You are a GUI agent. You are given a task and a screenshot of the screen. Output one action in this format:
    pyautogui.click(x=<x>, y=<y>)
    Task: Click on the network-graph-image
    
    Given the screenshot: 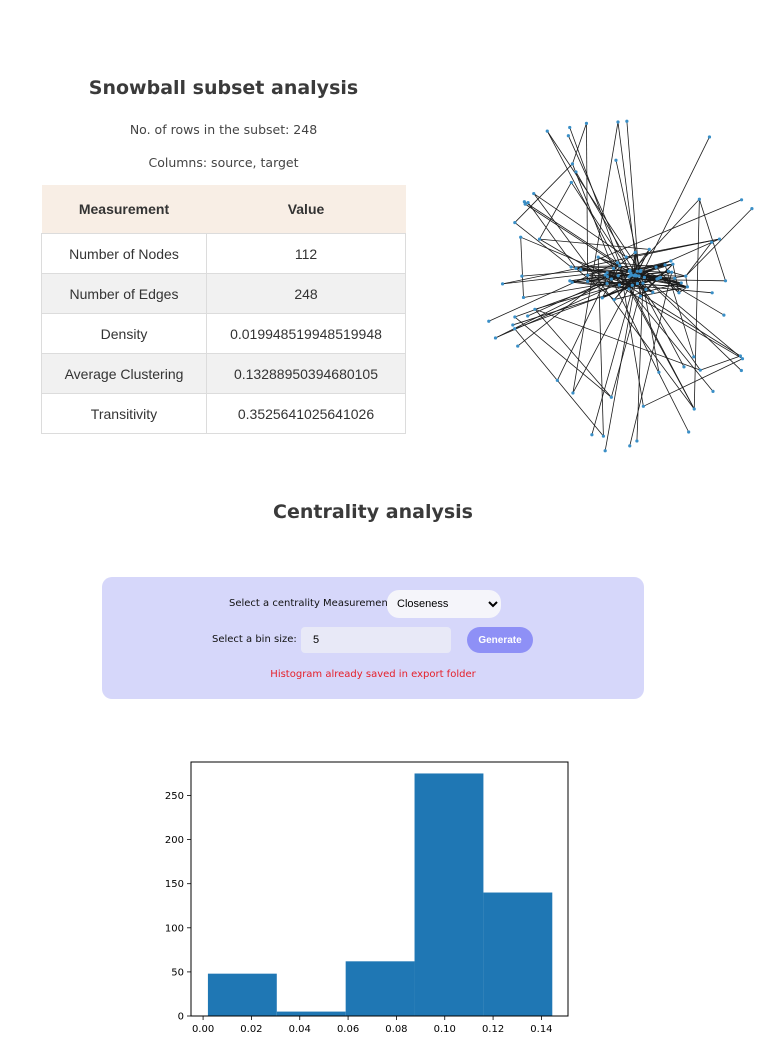 What is the action you would take?
    pyautogui.click(x=620, y=286)
    